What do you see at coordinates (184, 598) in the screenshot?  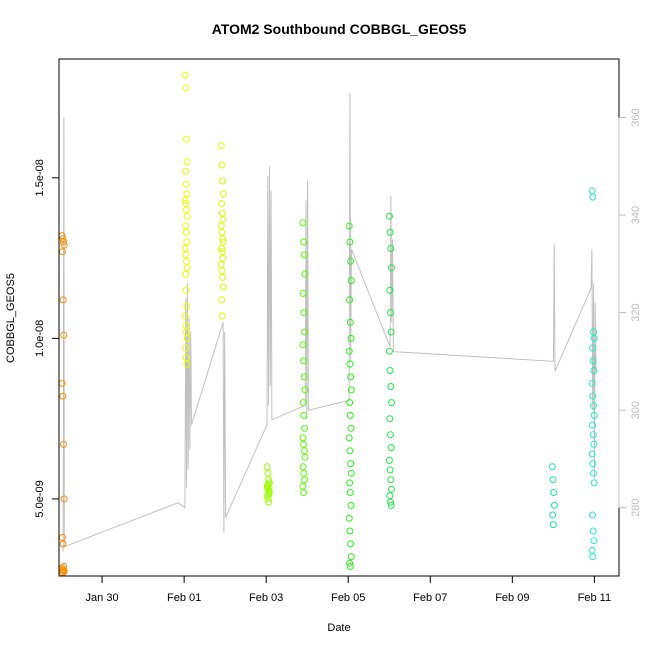 I see `x-tick-label: Feb 01` at bounding box center [184, 598].